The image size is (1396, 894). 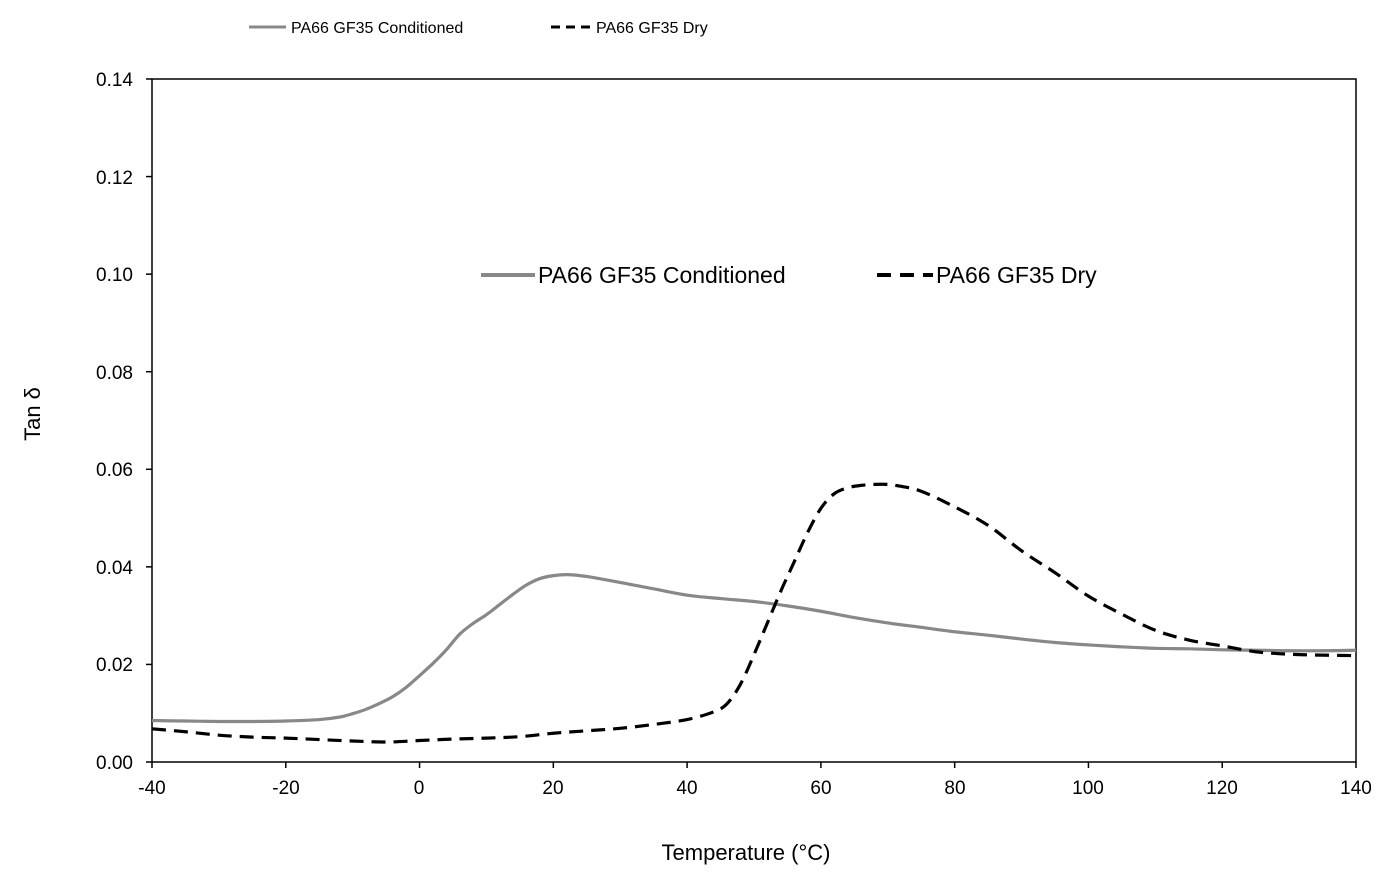 I want to click on x-axis-ticks, so click(x=754, y=765).